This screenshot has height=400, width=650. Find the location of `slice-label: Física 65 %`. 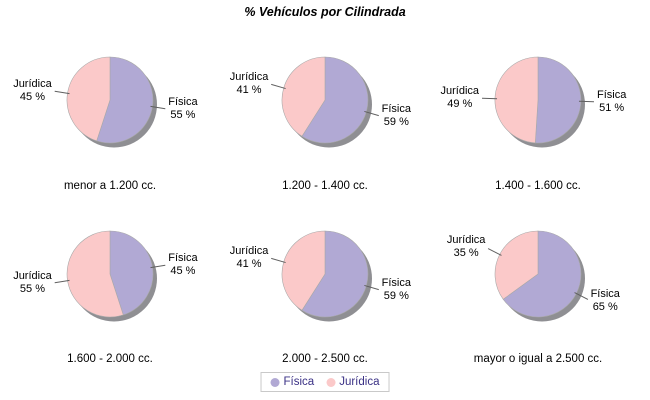

slice-label: Física 65 % is located at coordinates (605, 301).